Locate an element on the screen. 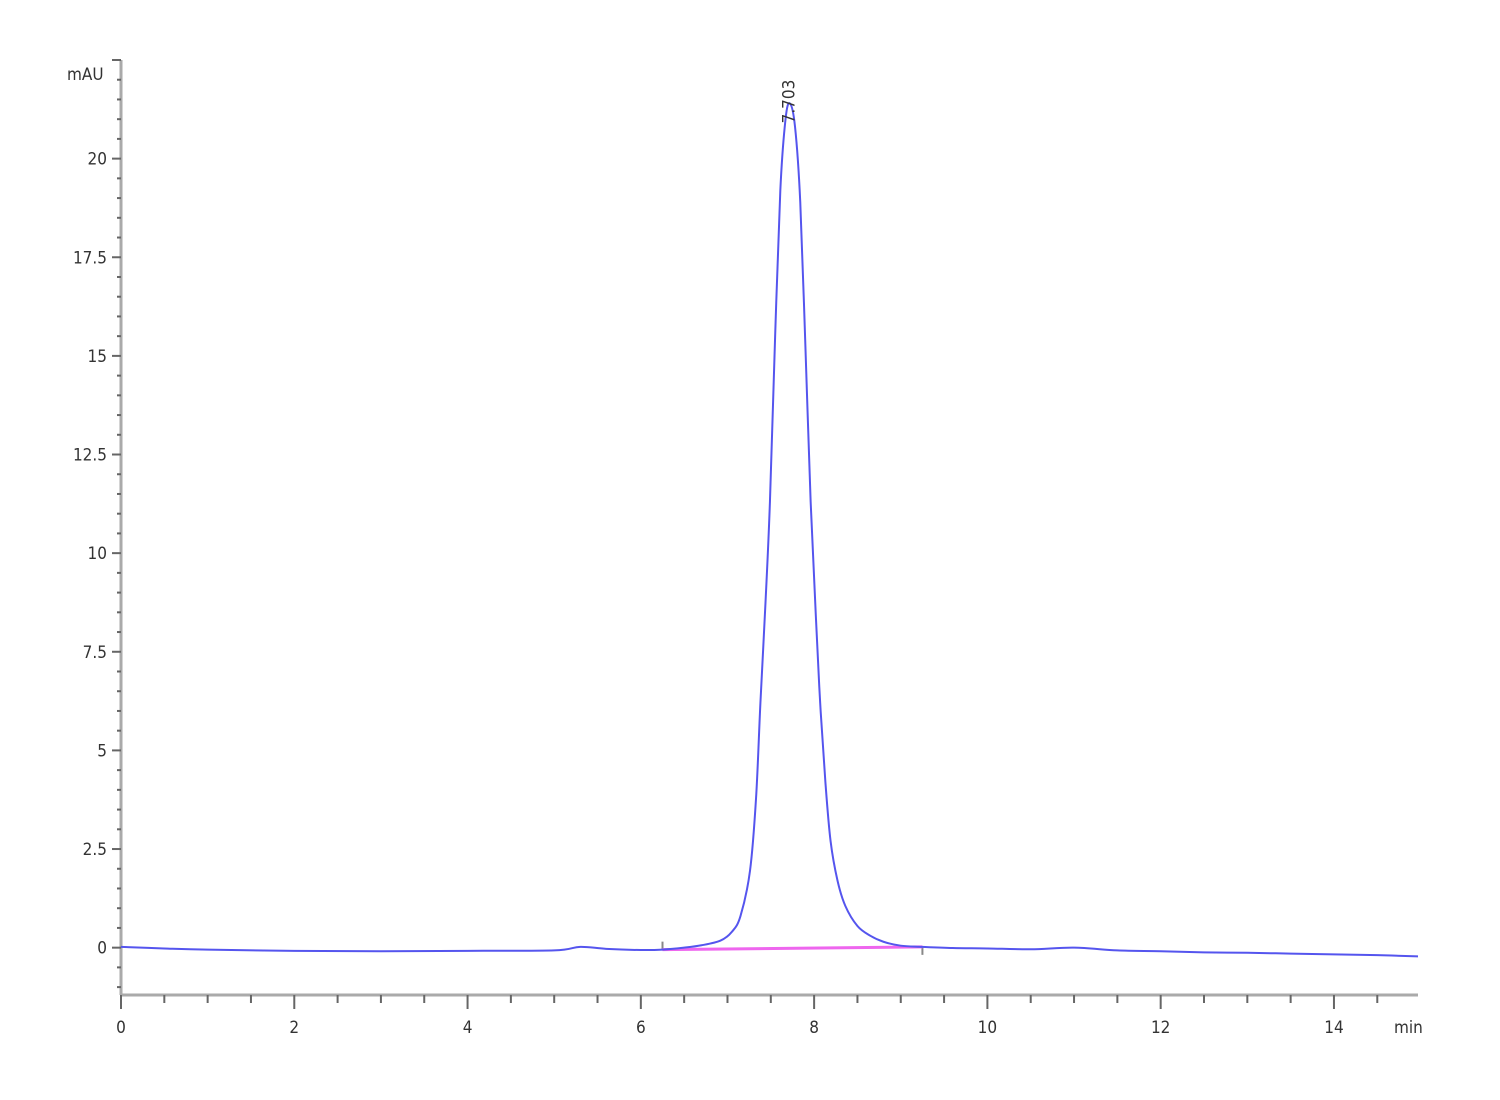 The width and height of the screenshot is (1500, 1100). y-tick-label: 20 is located at coordinates (97, 160).